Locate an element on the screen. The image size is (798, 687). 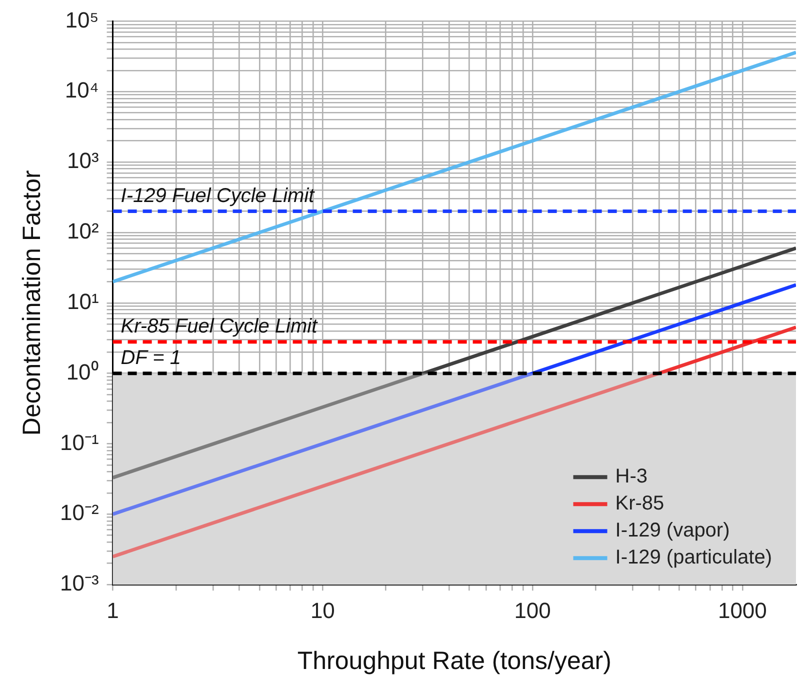
y-tick-label: 10³ is located at coordinates (83, 161).